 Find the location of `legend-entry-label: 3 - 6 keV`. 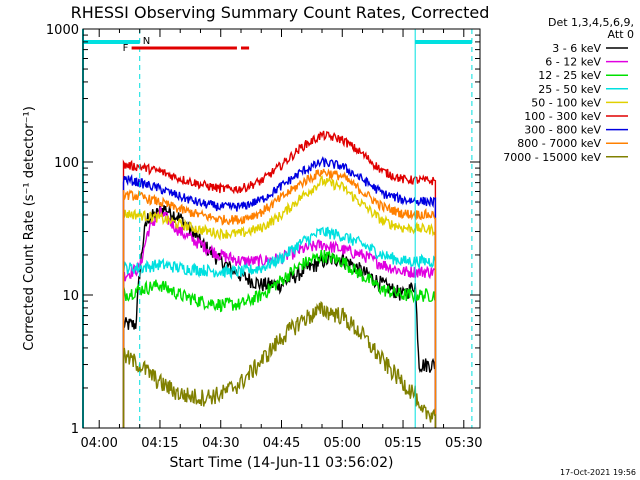

legend-entry-label: 3 - 6 keV is located at coordinates (576, 48).